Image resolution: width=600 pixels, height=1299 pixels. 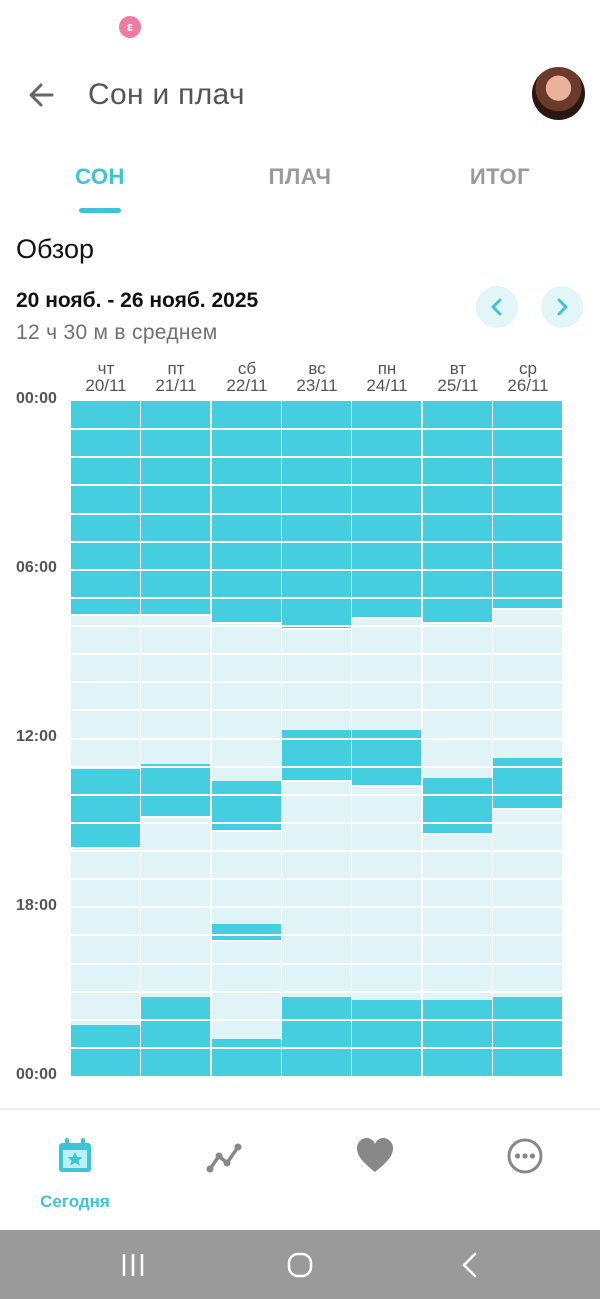 What do you see at coordinates (317, 368) in the screenshot?
I see `day-weekday: вс` at bounding box center [317, 368].